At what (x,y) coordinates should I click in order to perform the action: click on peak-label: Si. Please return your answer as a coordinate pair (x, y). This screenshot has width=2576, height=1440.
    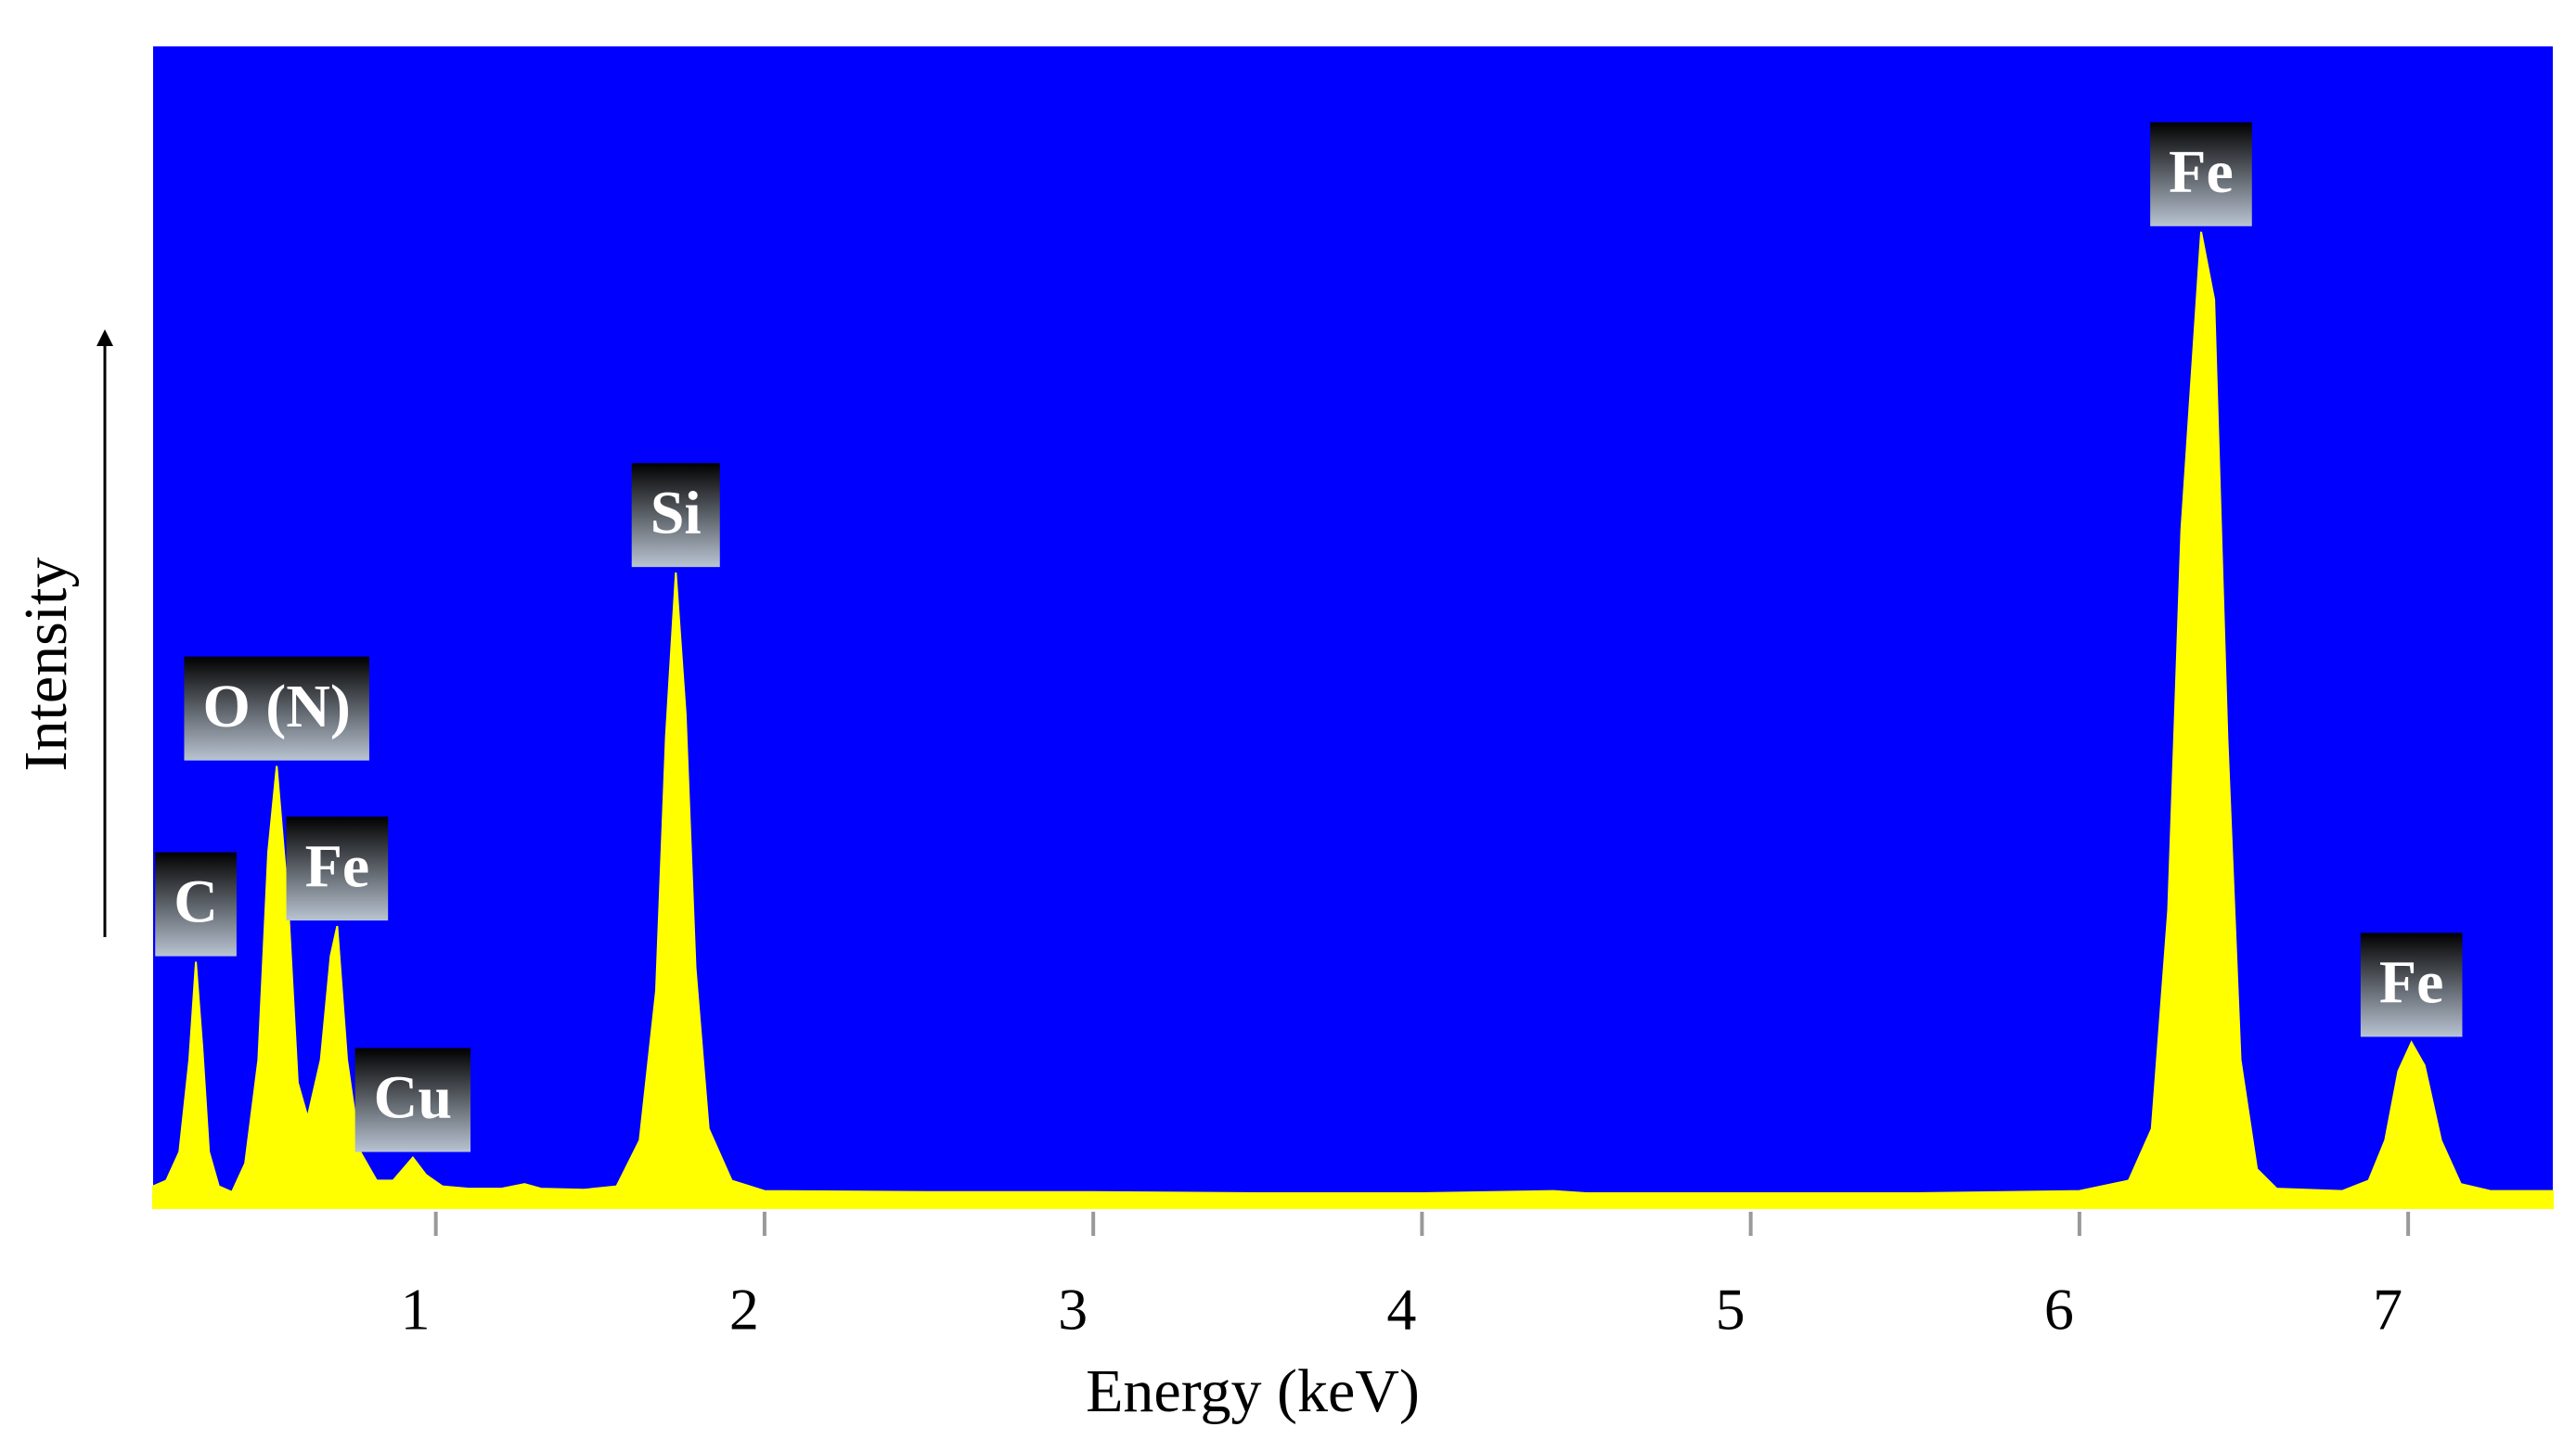
    Looking at the image, I should click on (675, 515).